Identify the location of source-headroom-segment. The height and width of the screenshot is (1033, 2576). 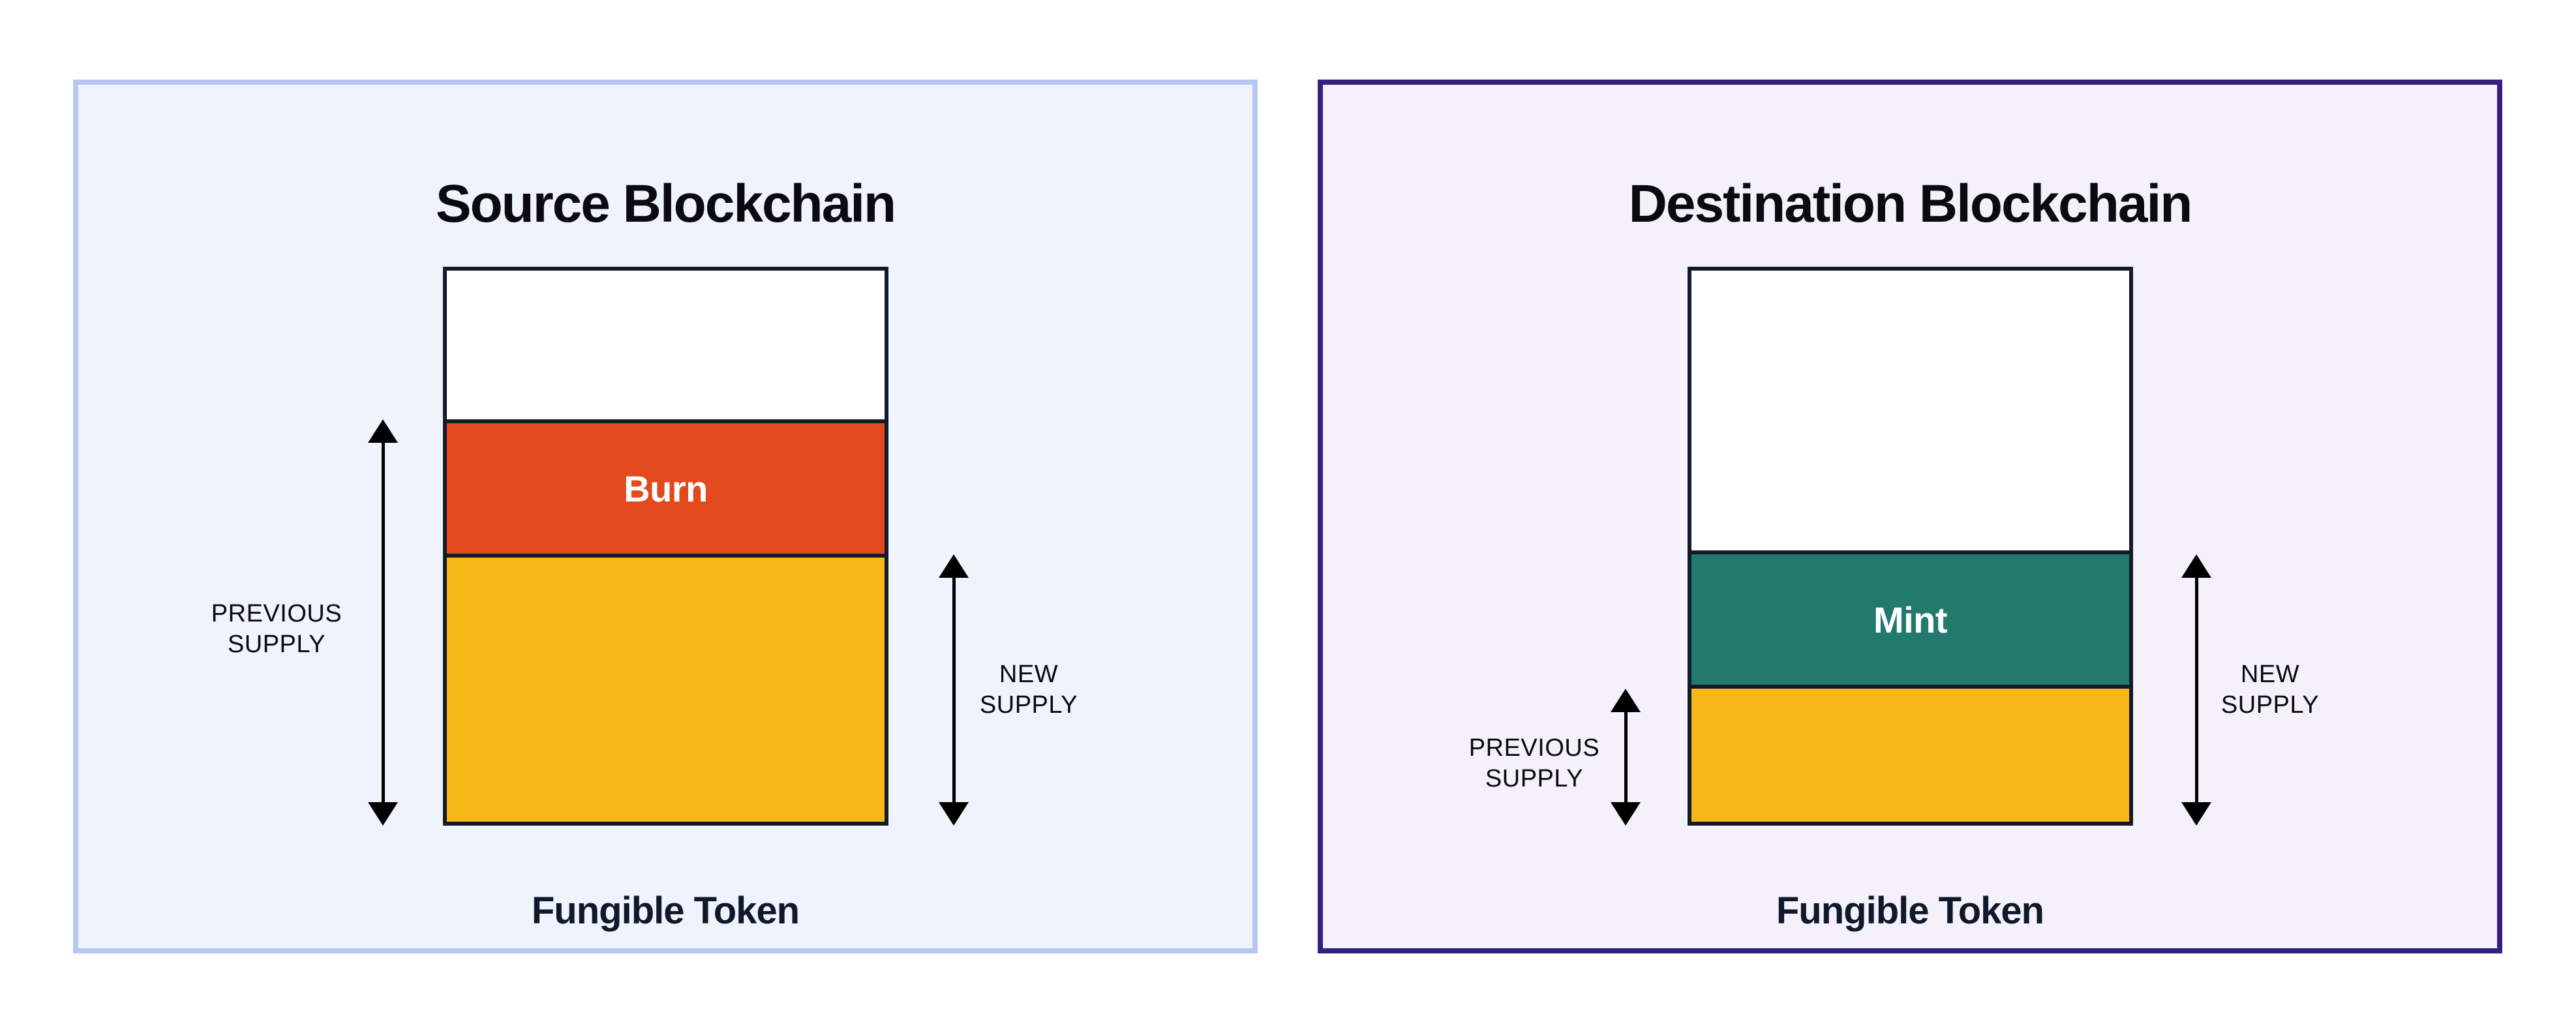
(666, 345).